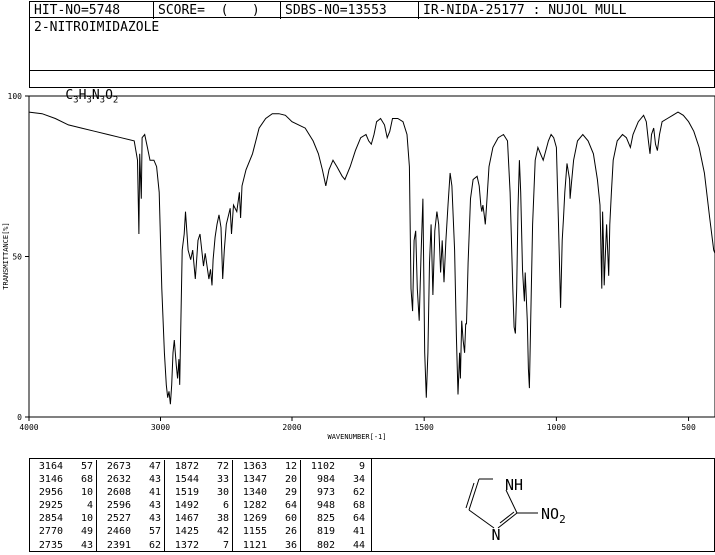 This screenshot has height=555, width=715. Describe the element at coordinates (356, 437) in the screenshot. I see `x-axis-label: WAVENUMBER[-1]` at that location.